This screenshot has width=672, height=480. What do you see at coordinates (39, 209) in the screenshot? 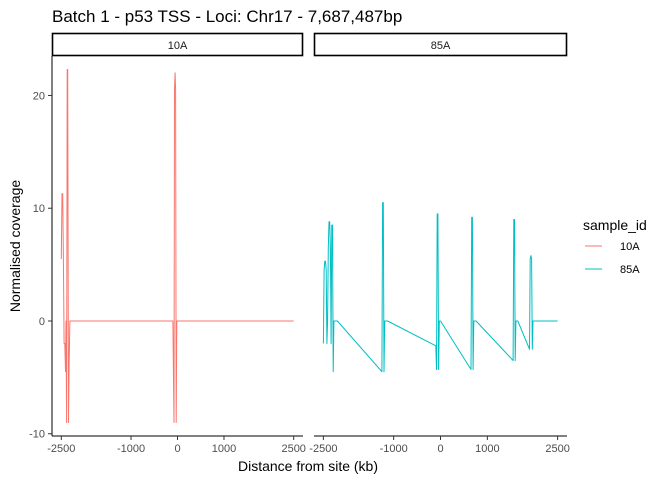
I see `y-tick-label: 10` at bounding box center [39, 209].